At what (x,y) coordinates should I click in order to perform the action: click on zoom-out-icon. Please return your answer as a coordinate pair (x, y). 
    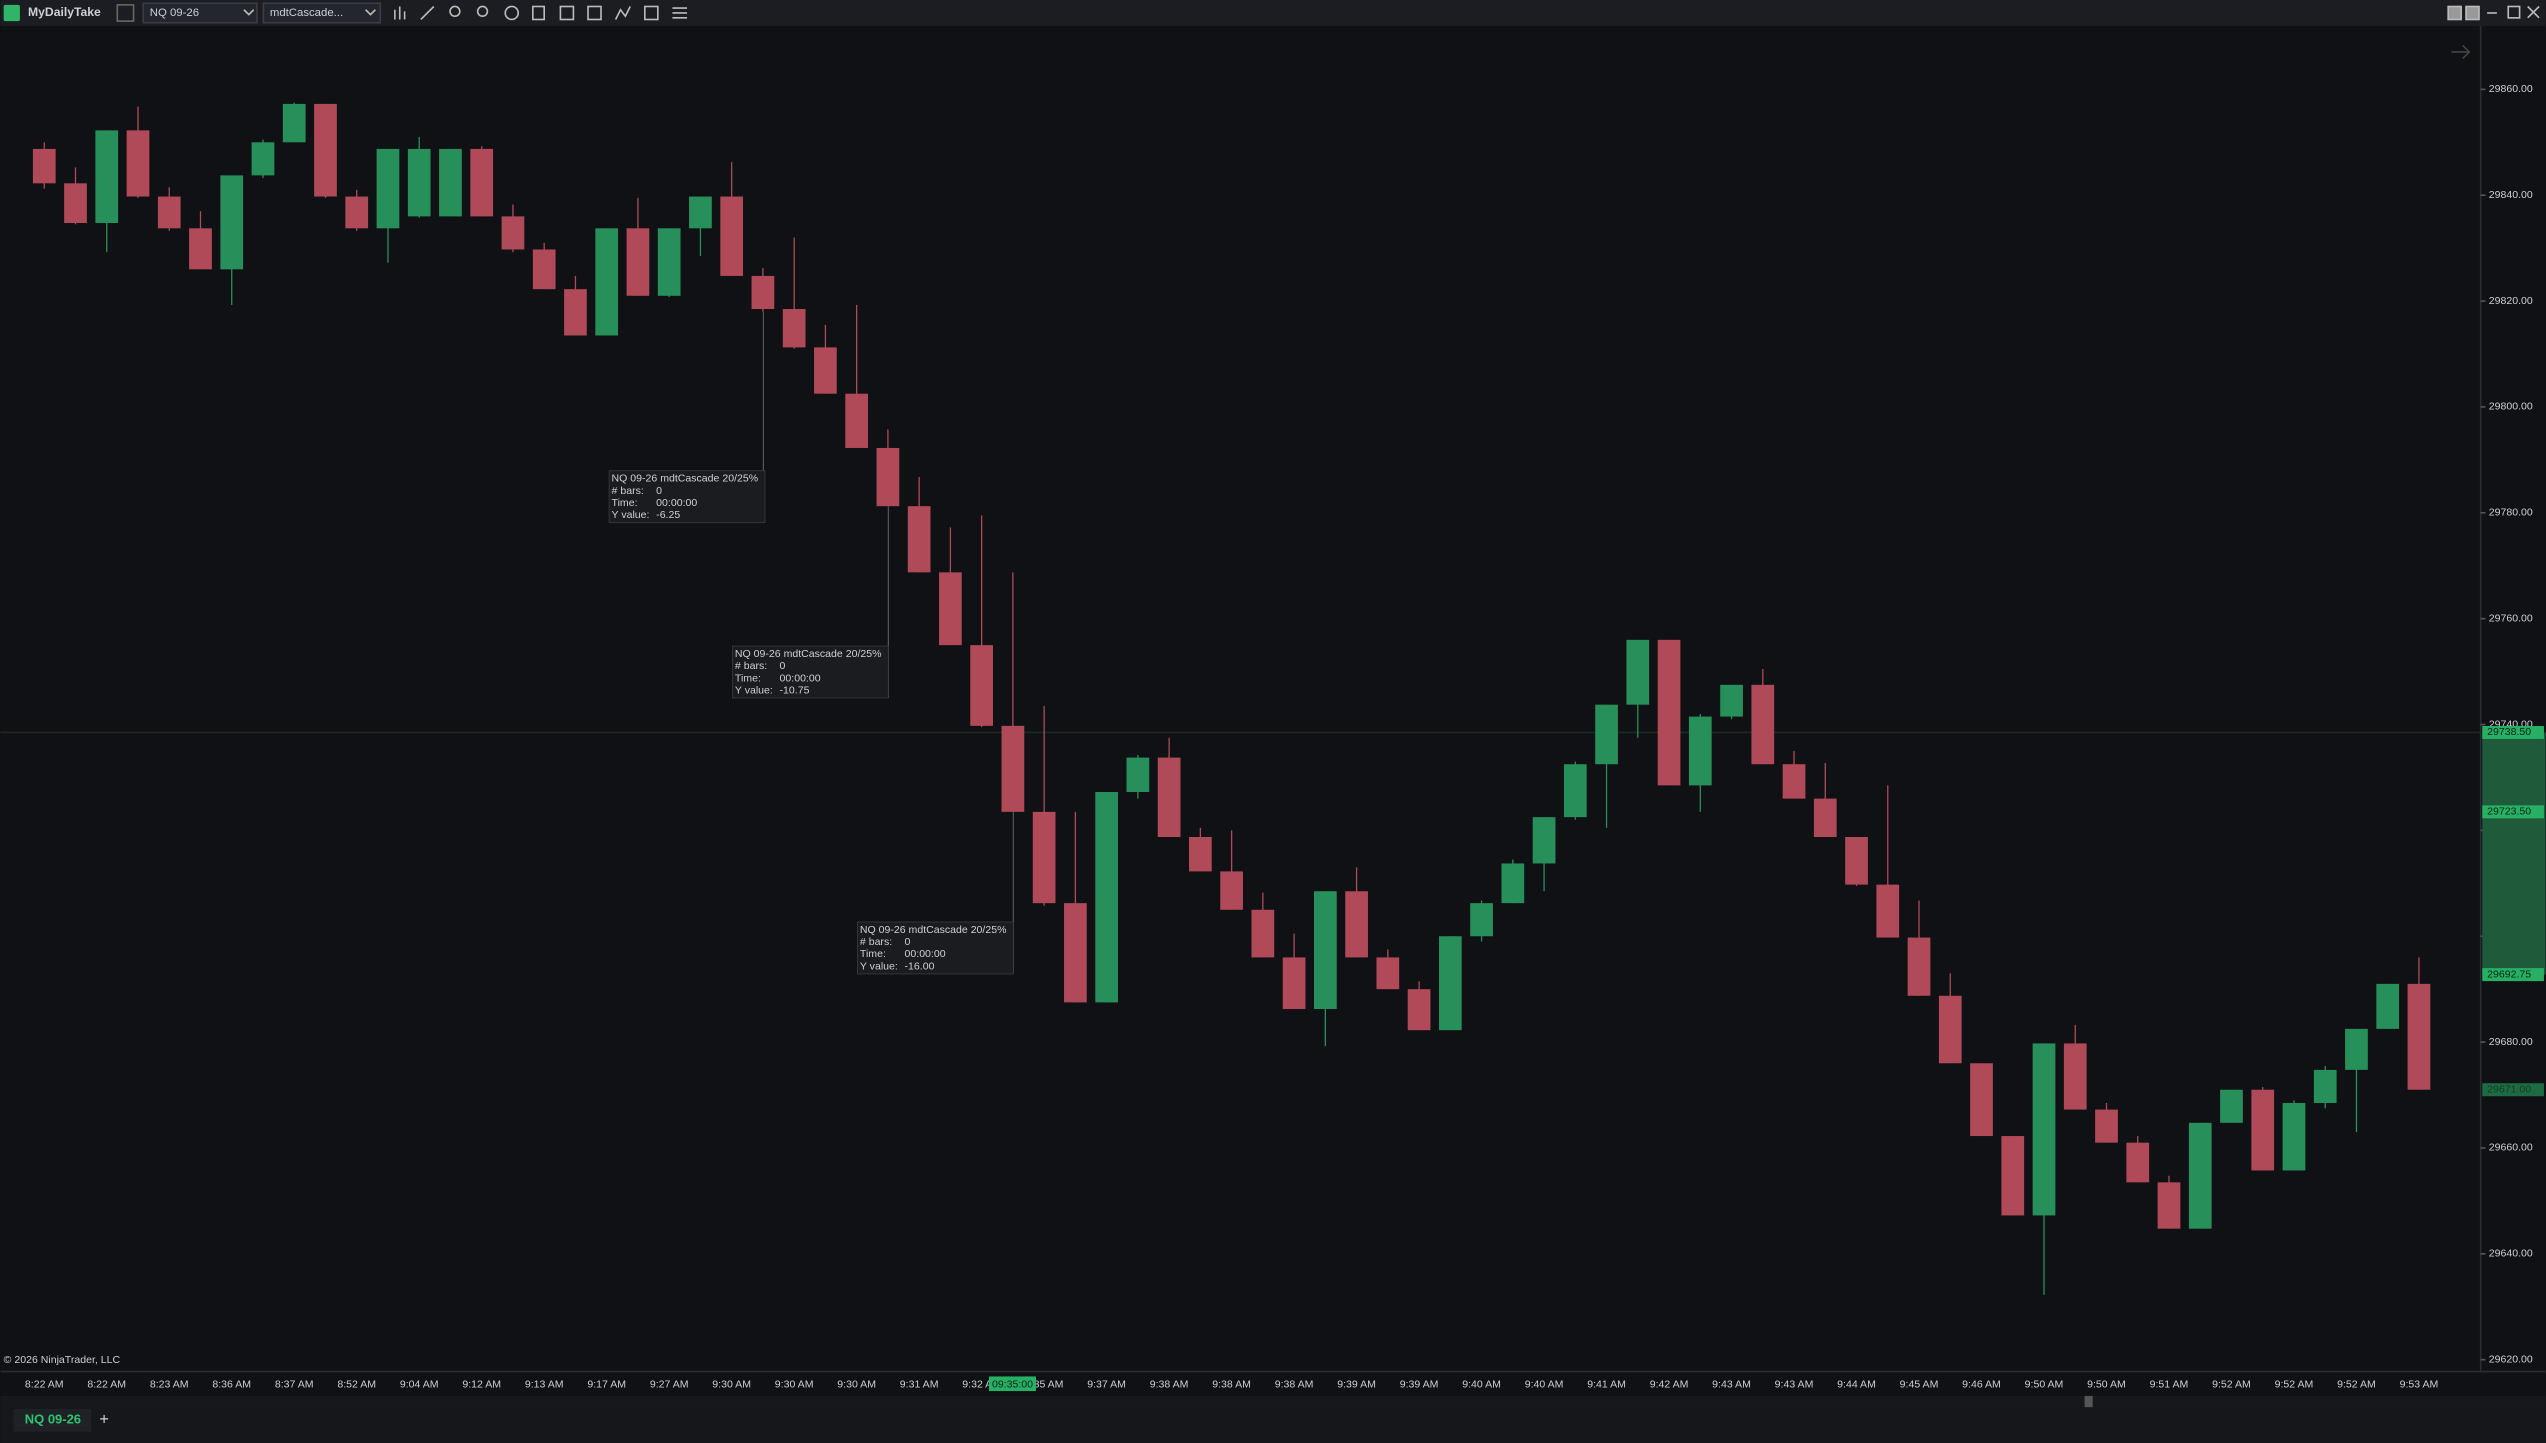
    Looking at the image, I should click on (482, 11).